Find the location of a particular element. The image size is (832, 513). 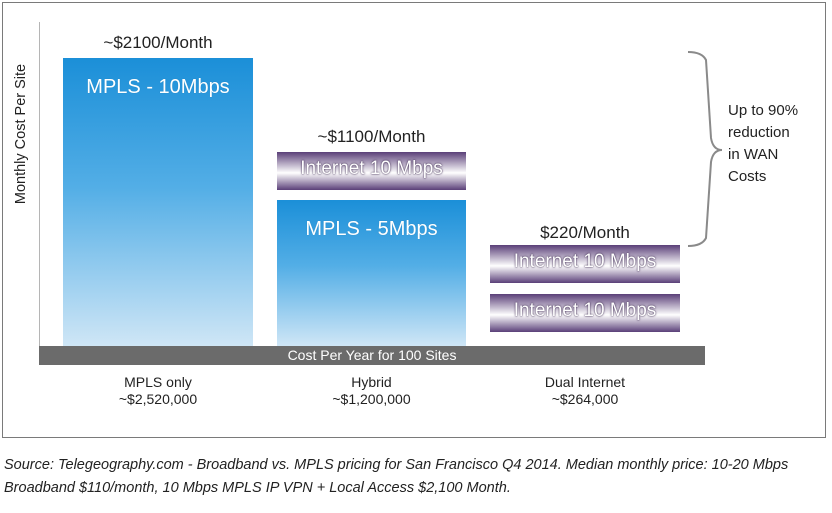

annotation-line: Up to 90% is located at coordinates (763, 110).